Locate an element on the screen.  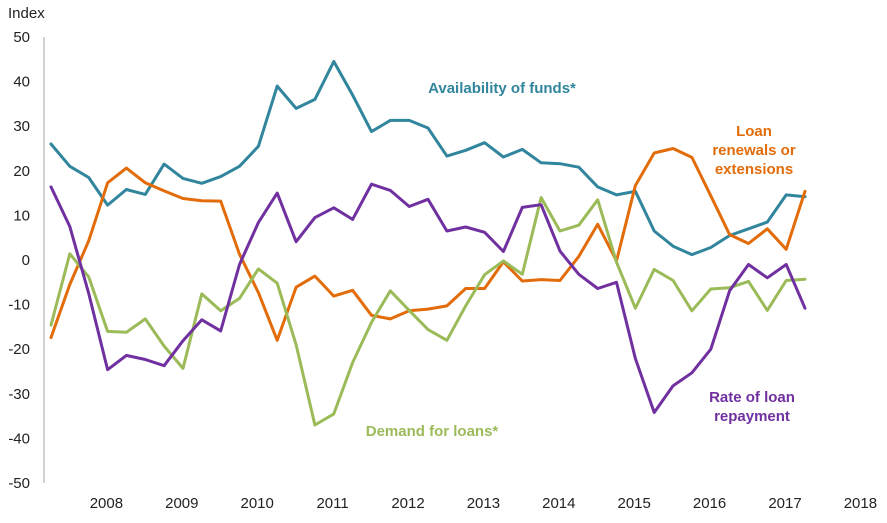
x-tick-label: 2011 is located at coordinates (332, 503).